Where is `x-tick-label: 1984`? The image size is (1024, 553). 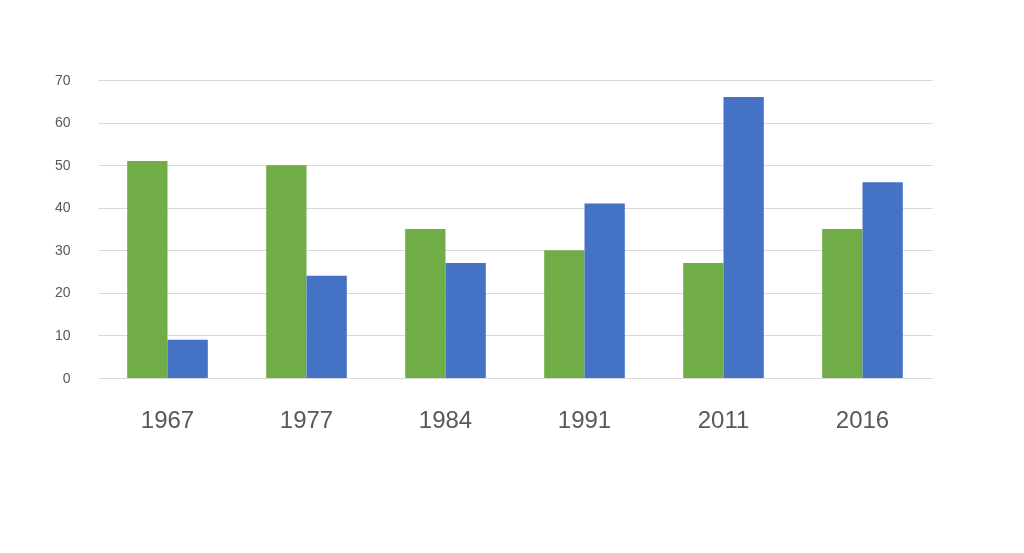
x-tick-label: 1984 is located at coordinates (445, 419).